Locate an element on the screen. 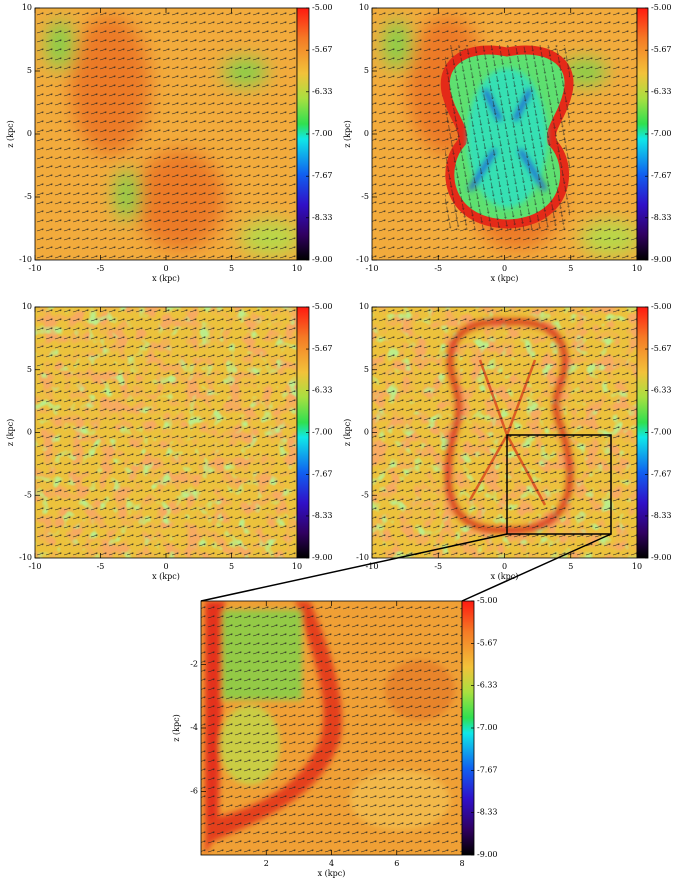 Image resolution: width=693 pixels, height=891 pixels. x-tick-label: 8 is located at coordinates (461, 863).